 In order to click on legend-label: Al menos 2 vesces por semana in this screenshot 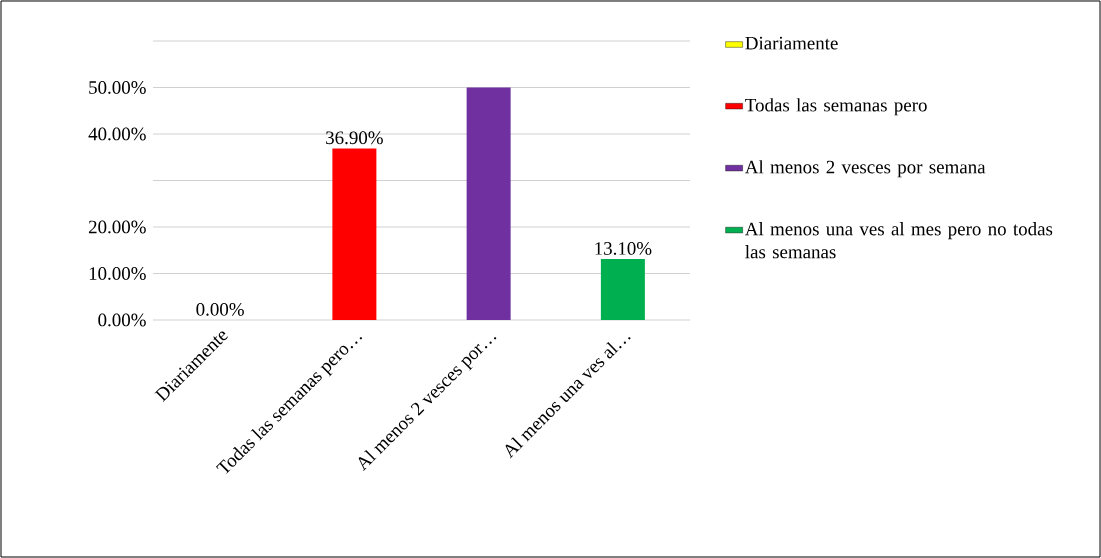, I will do `click(865, 169)`.